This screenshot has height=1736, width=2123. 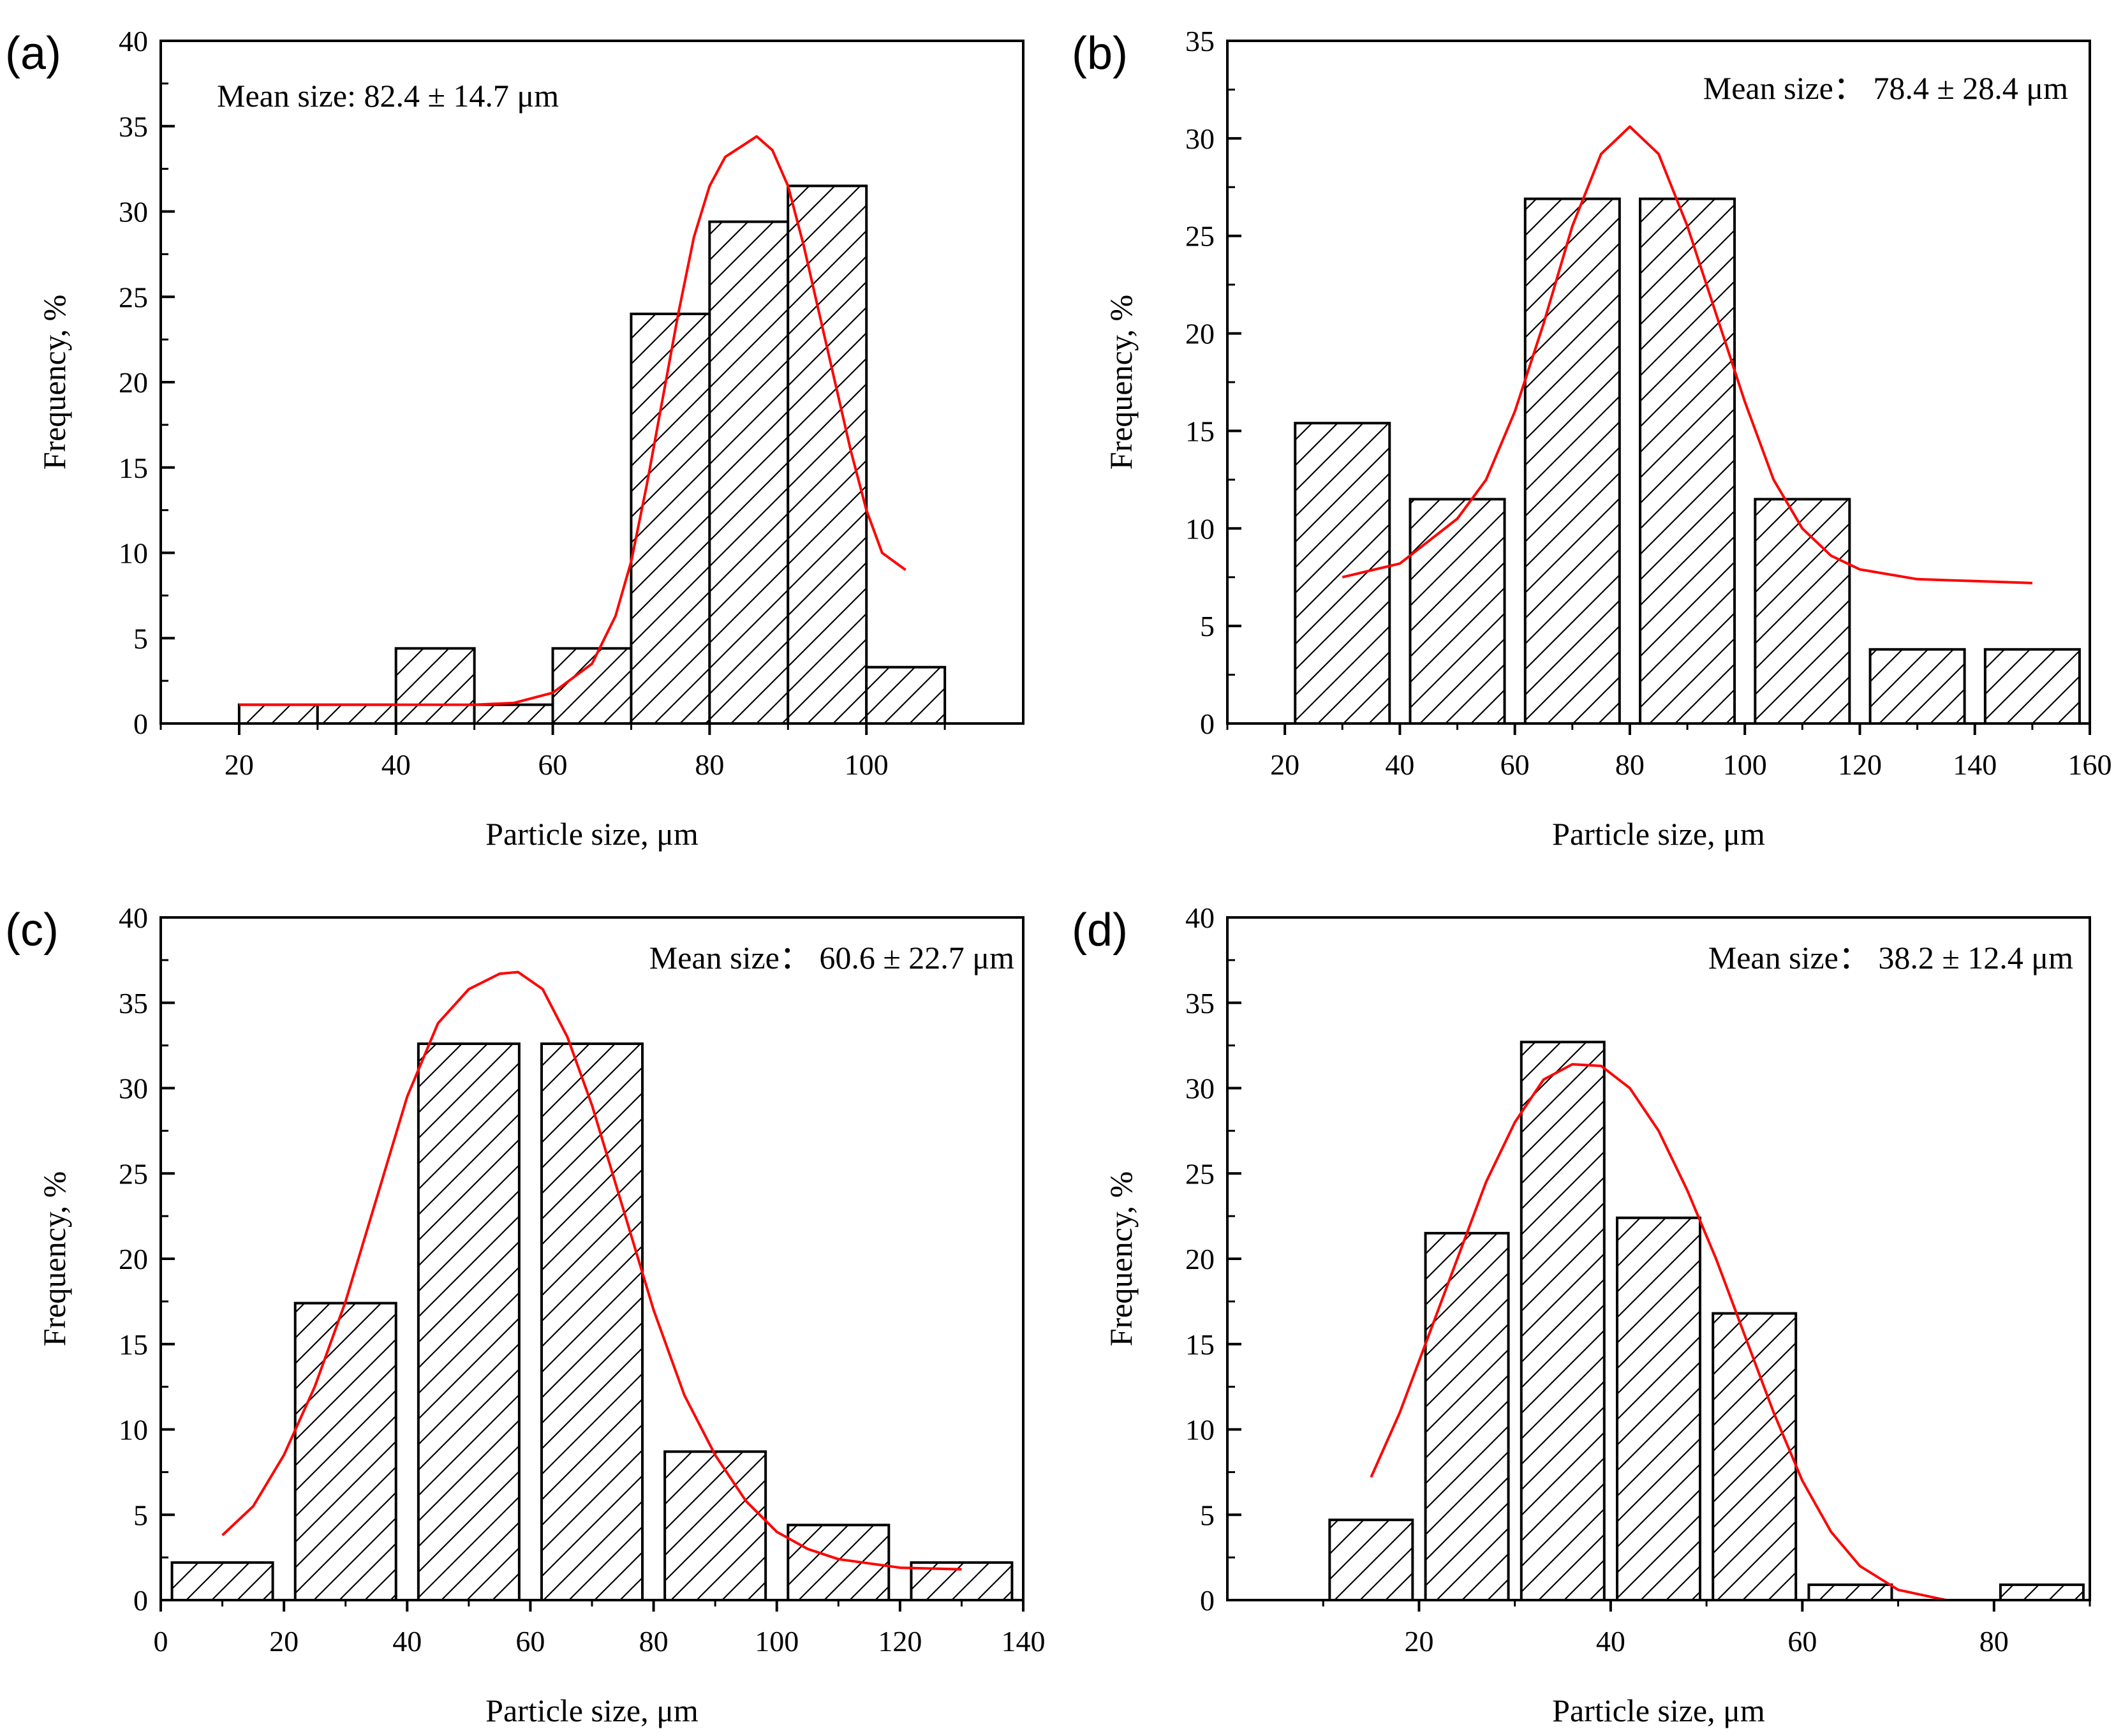 What do you see at coordinates (832, 958) in the screenshot?
I see `mean-size-annotation: Mean size： 60.6 ± 22.7 μm` at bounding box center [832, 958].